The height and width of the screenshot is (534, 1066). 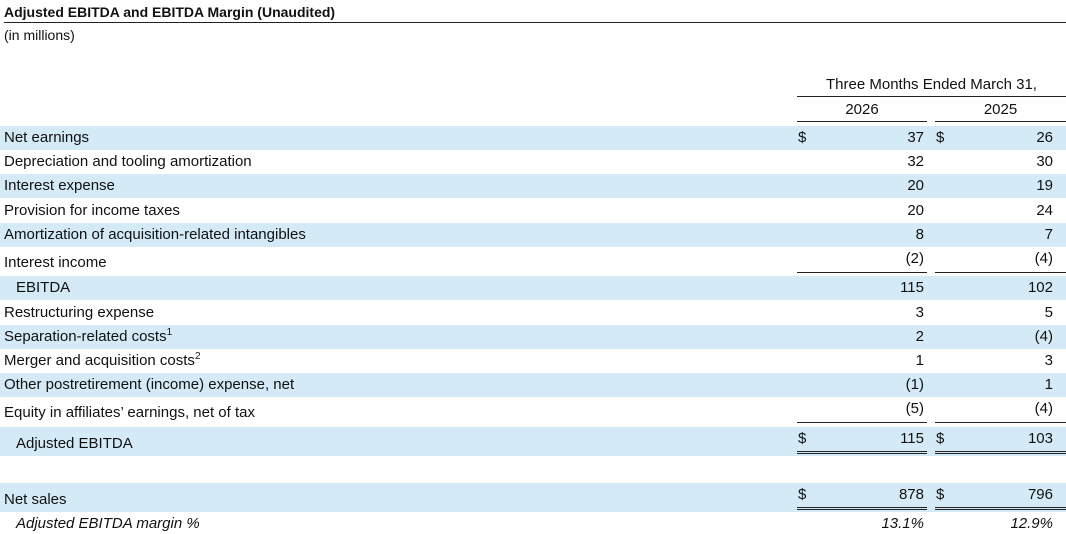 I want to click on row-label: Provision for income taxes, so click(x=92, y=210).